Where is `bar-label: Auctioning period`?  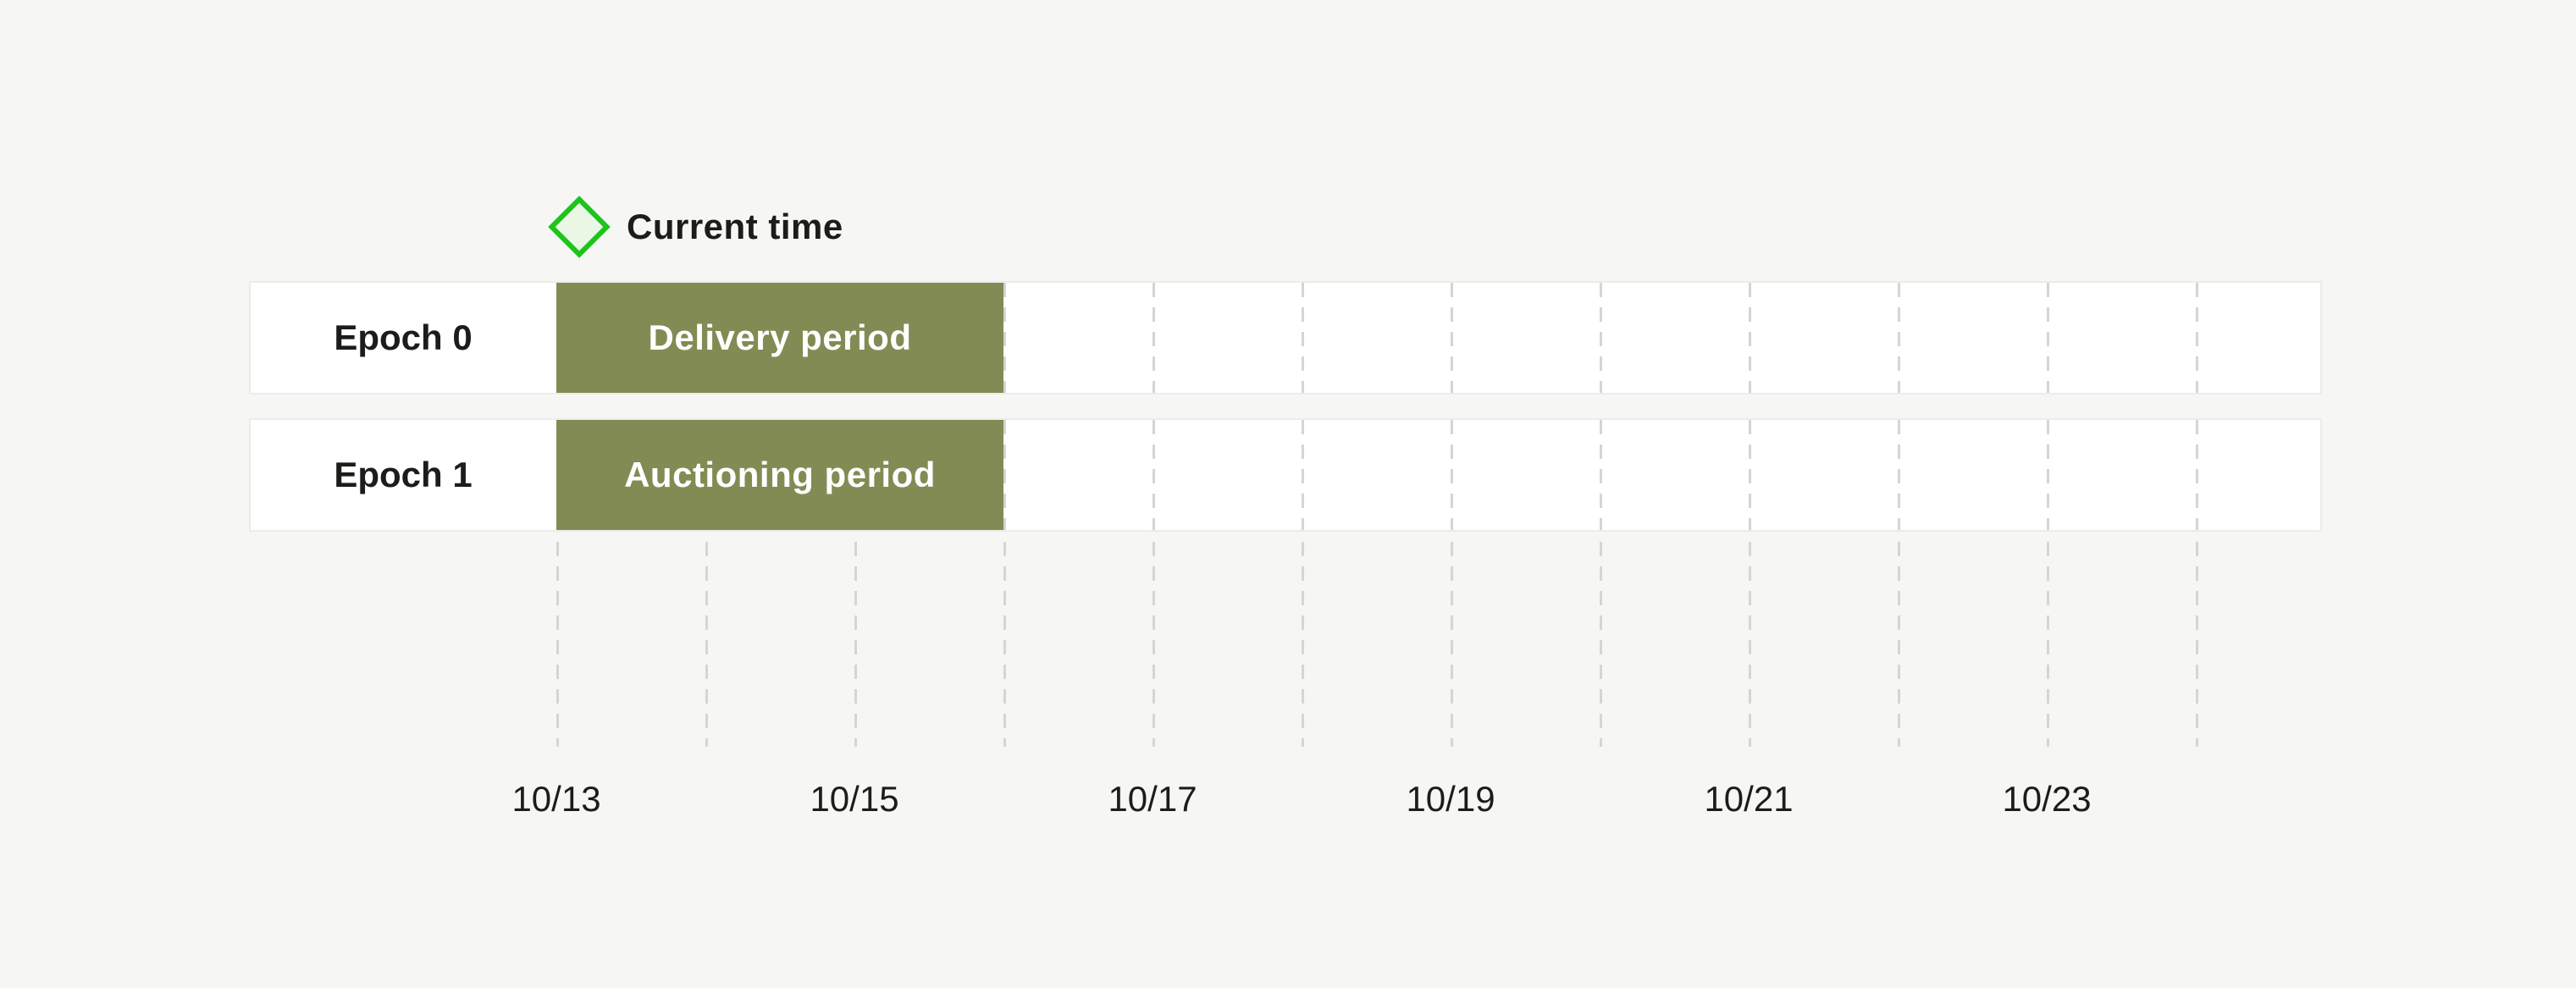
bar-label: Auctioning period is located at coordinates (780, 474).